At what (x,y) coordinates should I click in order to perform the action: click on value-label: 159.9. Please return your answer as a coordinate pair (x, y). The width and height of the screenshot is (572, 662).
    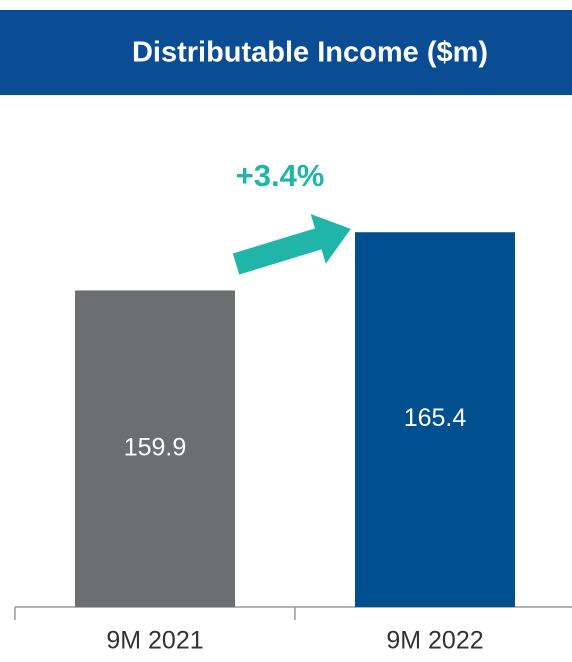
    Looking at the image, I should click on (155, 447).